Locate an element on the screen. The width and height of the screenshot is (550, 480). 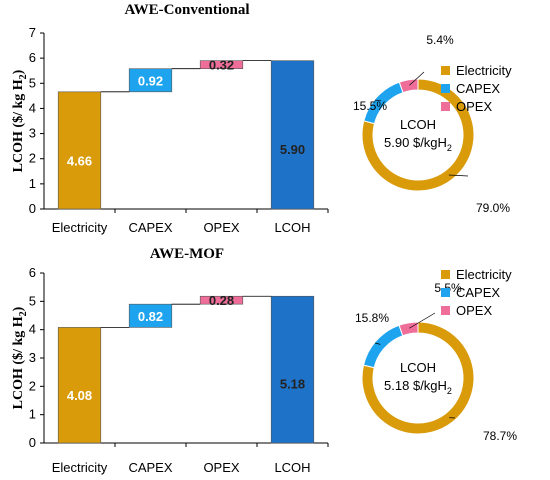
chart-title: AWE-MOF is located at coordinates (187, 254).